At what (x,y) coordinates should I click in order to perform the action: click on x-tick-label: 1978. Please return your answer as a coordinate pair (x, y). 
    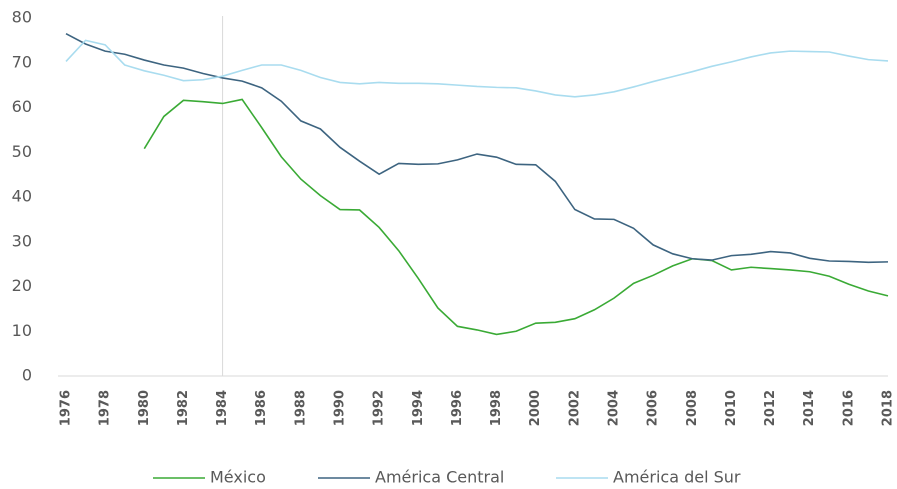
    Looking at the image, I should click on (105, 408).